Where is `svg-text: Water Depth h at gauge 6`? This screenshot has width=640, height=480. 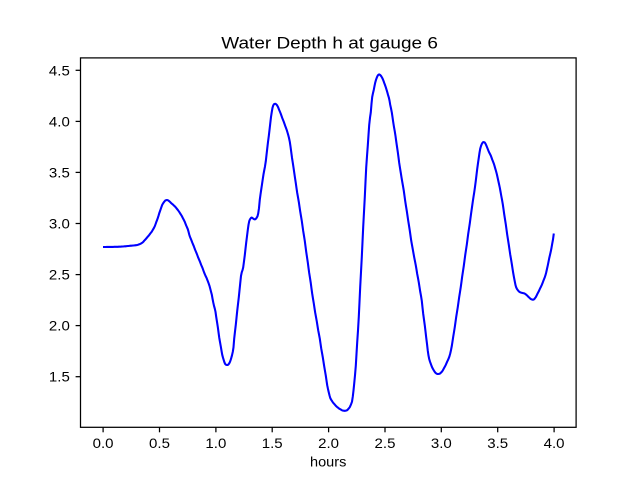
svg-text: Water Depth h at gauge 6 is located at coordinates (329, 44).